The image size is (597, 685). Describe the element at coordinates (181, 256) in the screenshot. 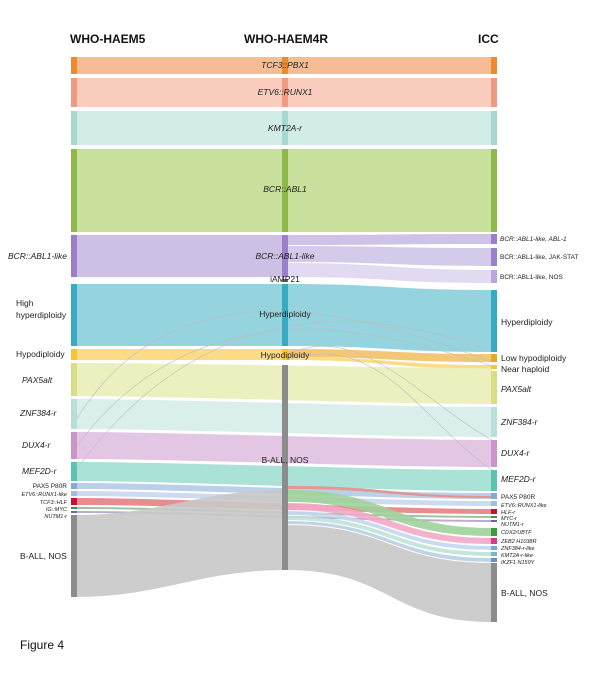

I see `flow-bcr-like-left` at that location.